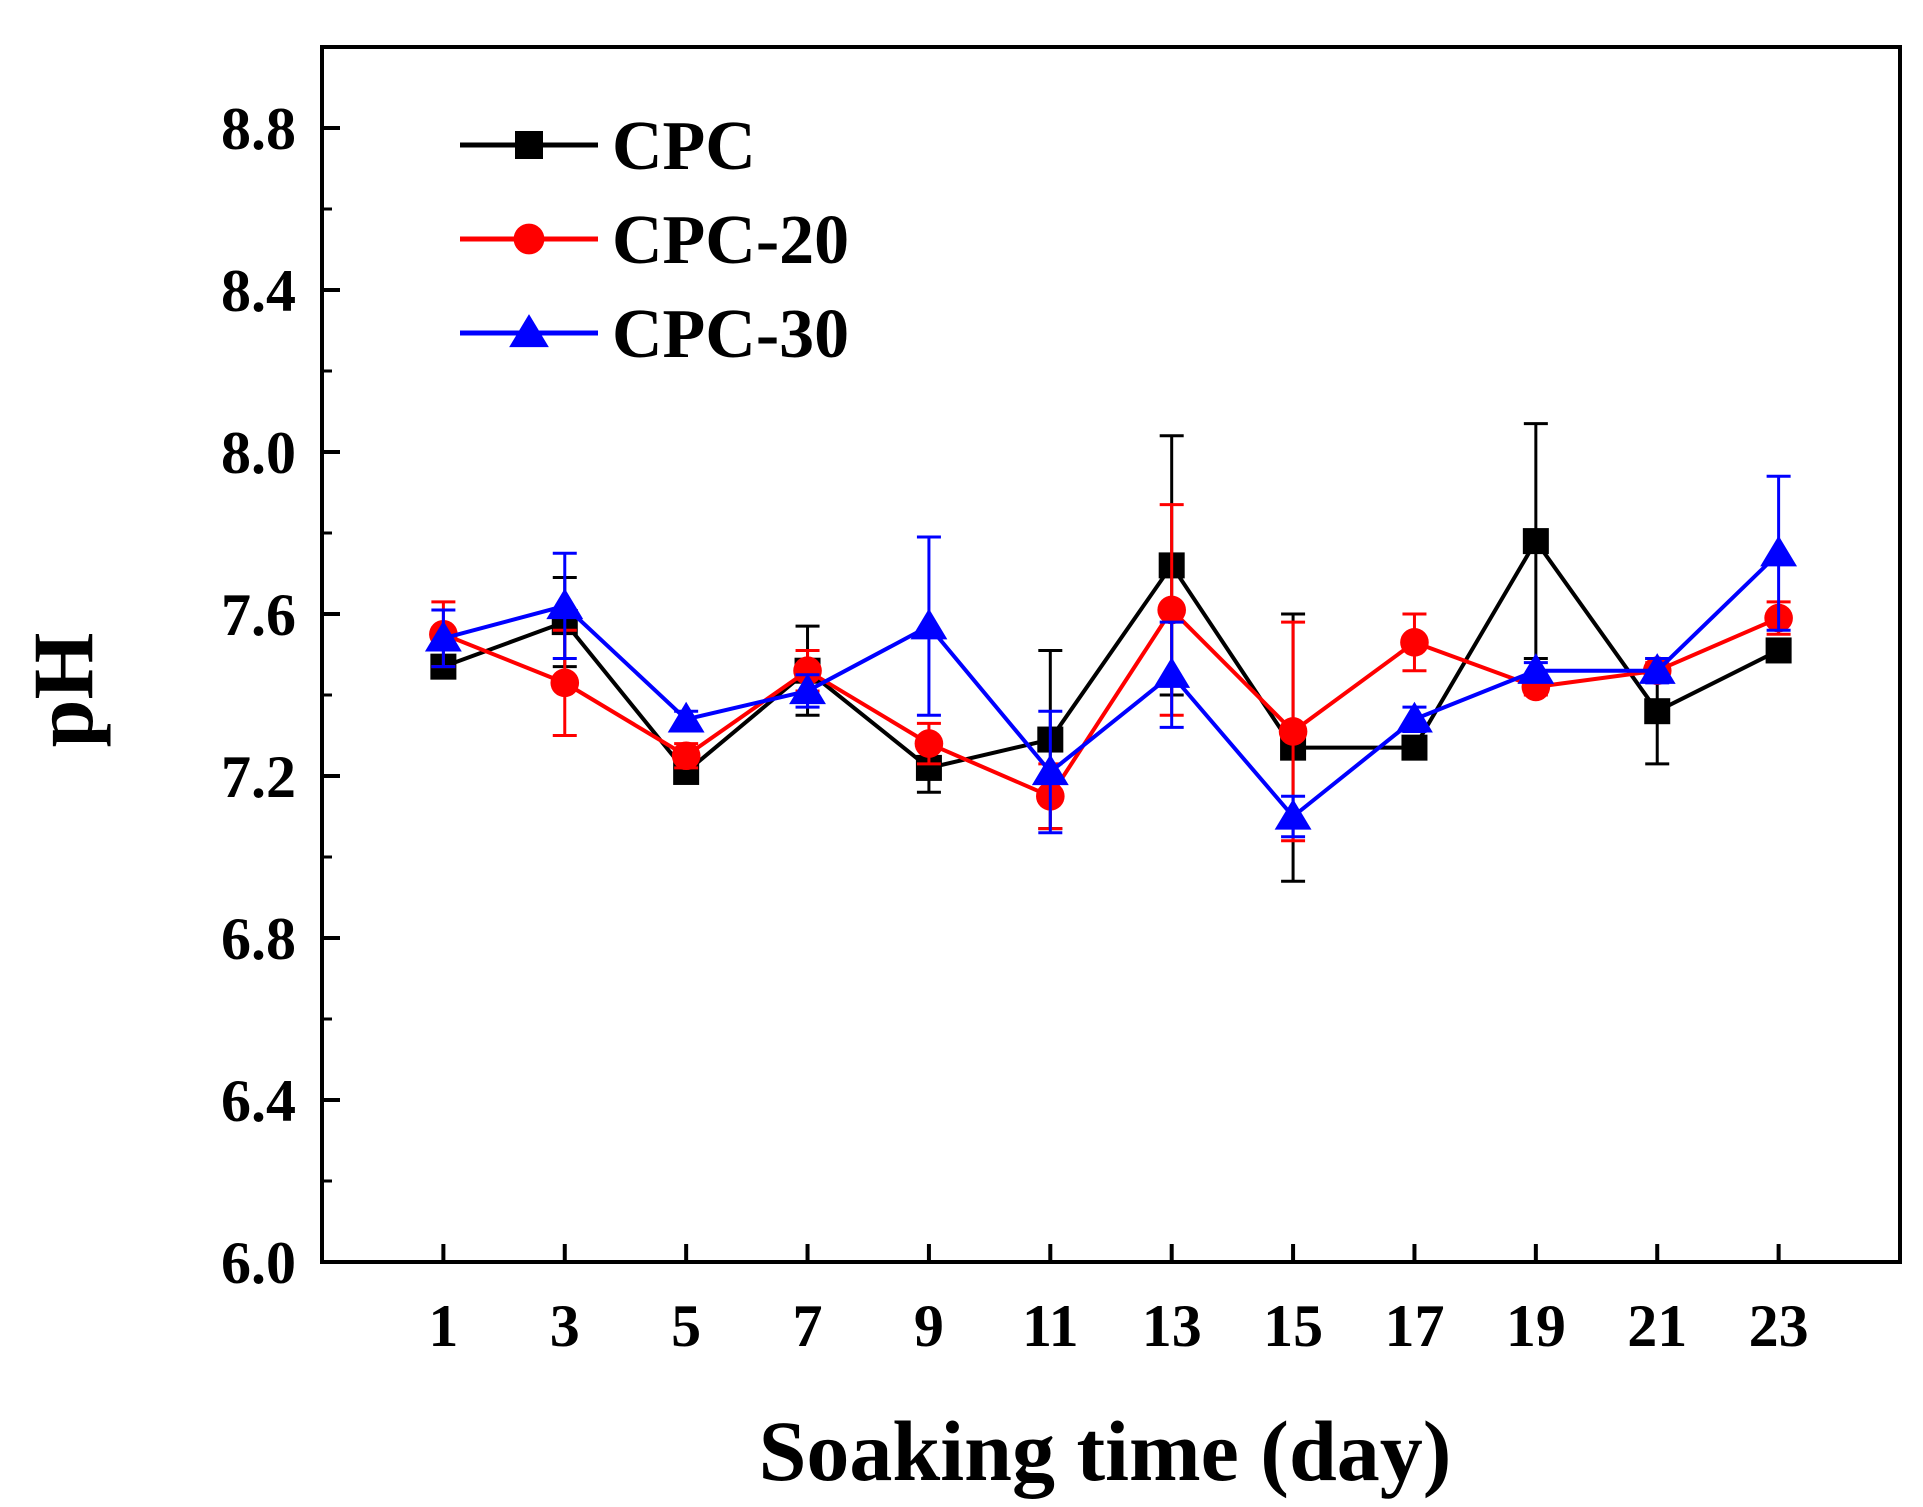  What do you see at coordinates (258, 615) in the screenshot?
I see `y-tick-label: 7.6` at bounding box center [258, 615].